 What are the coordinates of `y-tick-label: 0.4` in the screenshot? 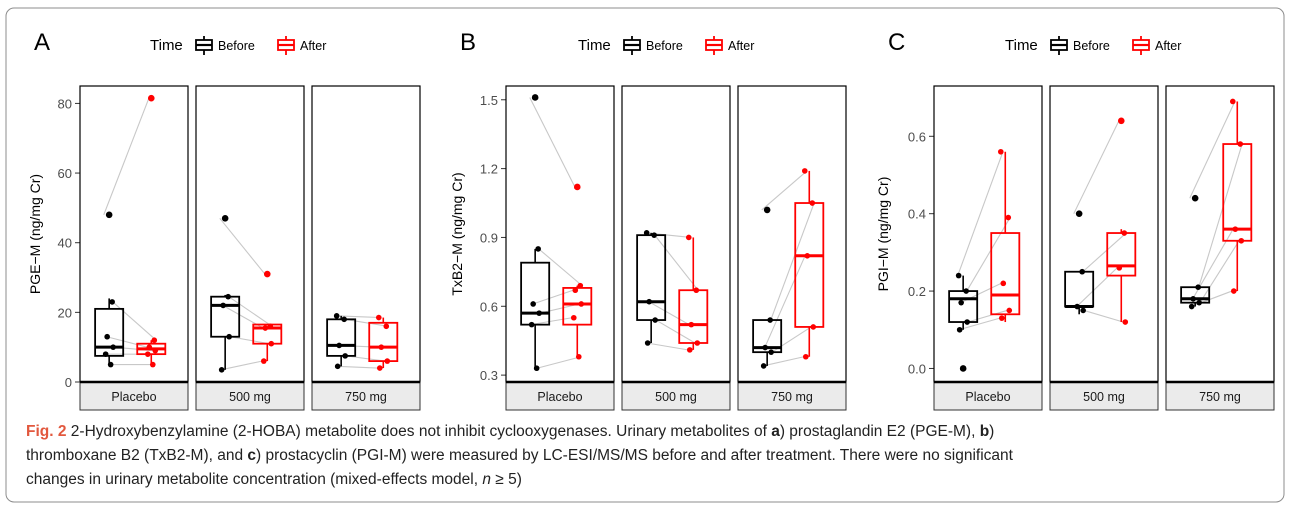 It's located at (917, 214).